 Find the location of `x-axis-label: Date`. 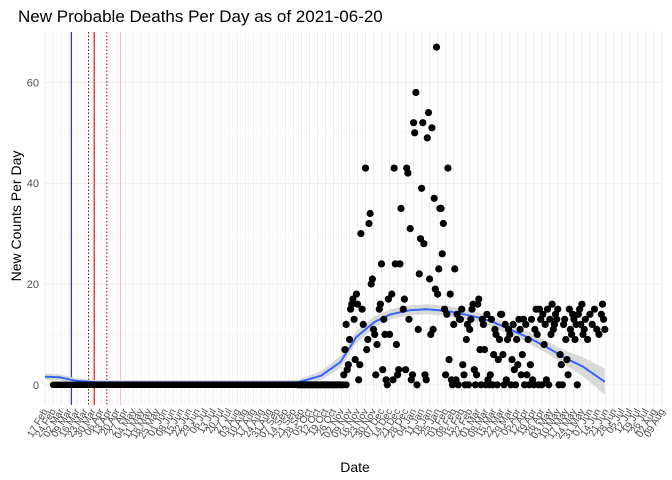

x-axis-label: Date is located at coordinates (355, 467).